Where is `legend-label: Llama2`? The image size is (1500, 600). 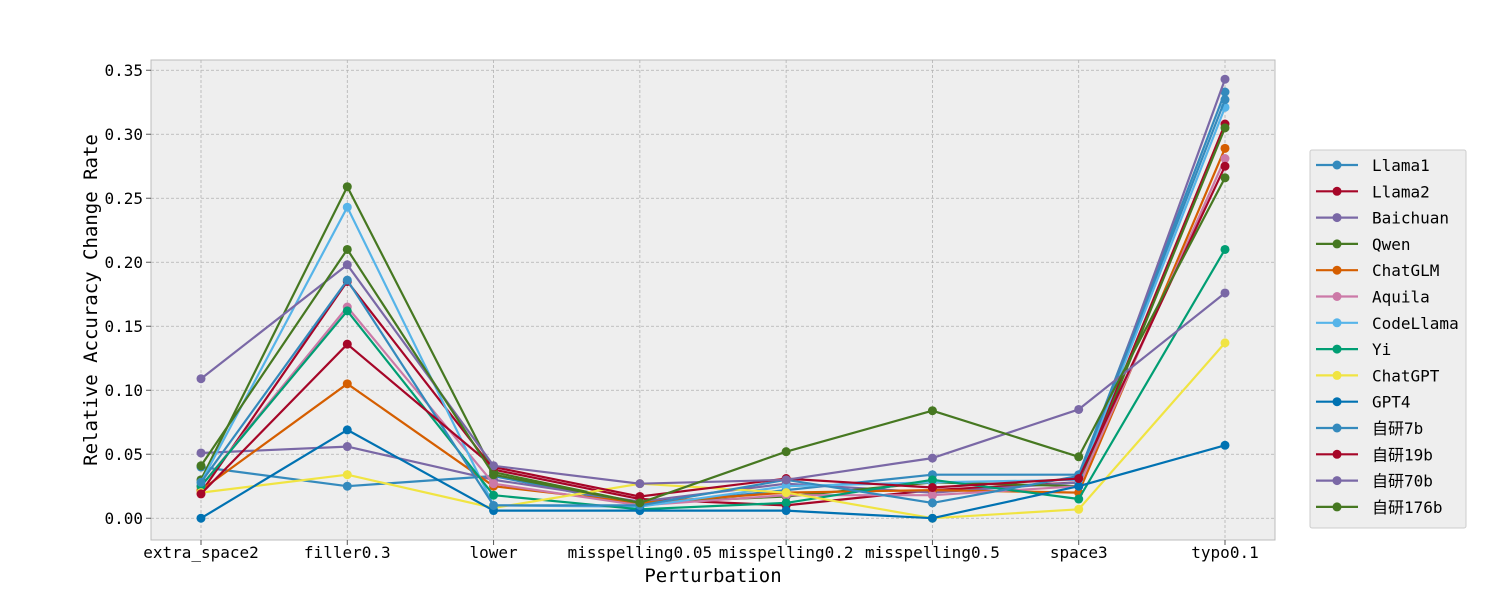
legend-label: Llama2 is located at coordinates (1401, 191).